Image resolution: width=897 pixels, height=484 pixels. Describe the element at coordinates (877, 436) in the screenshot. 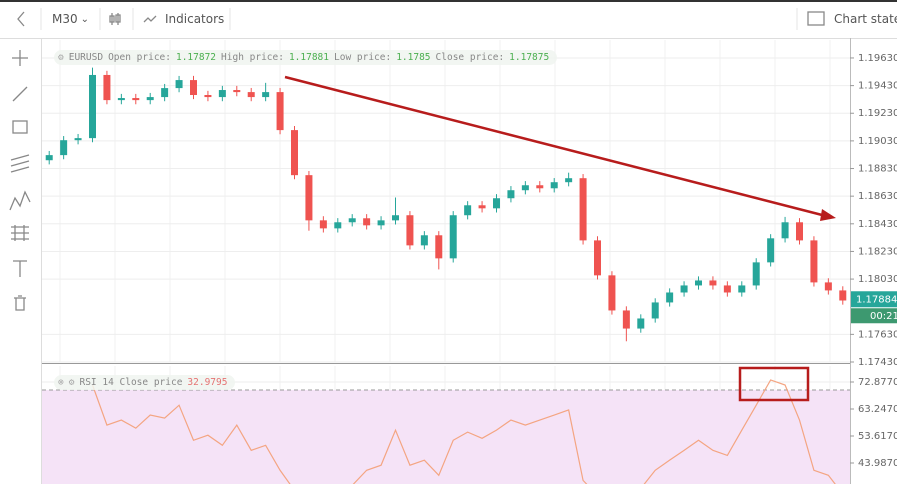

I see `y-tick-label: 53.6170` at that location.